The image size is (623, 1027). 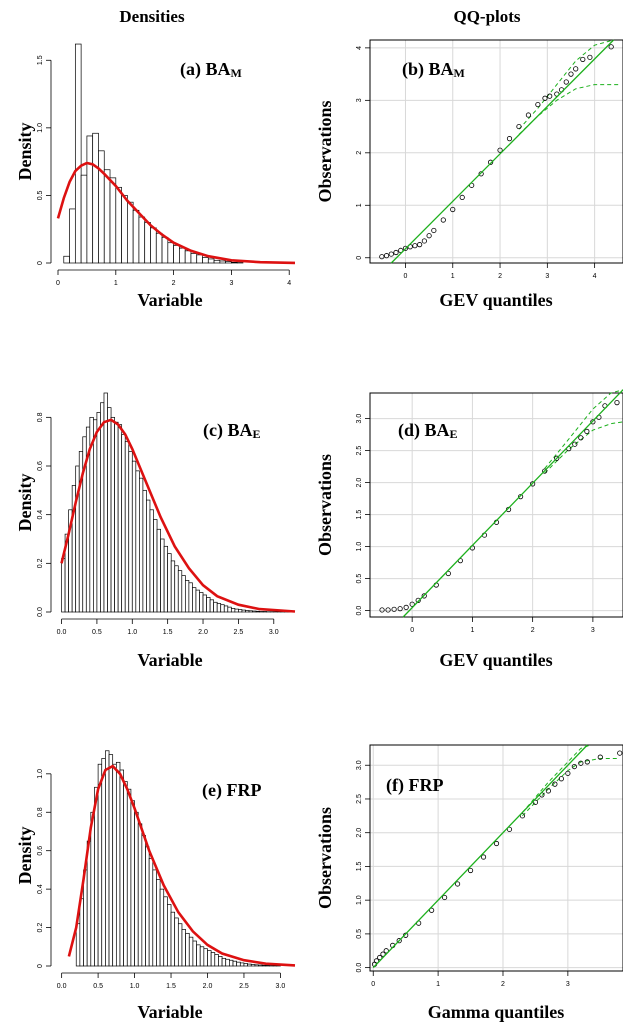 I want to click on y-tick-label: 0, so click(x=40, y=263).